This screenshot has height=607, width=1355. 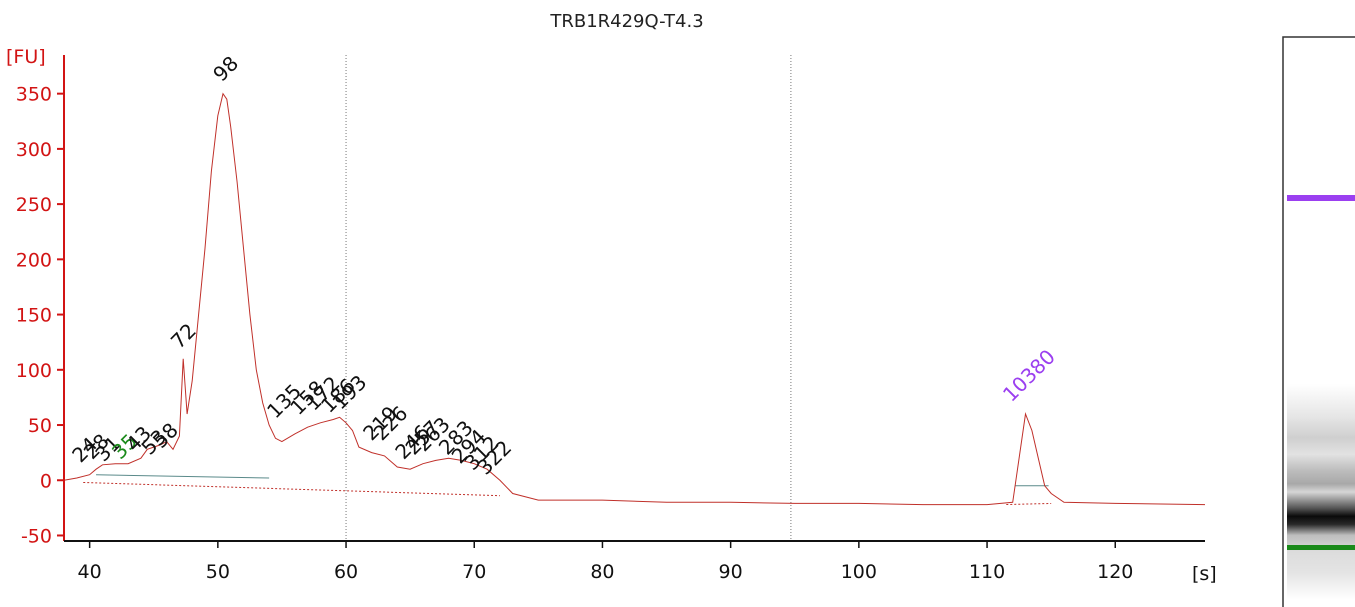 I want to click on gel-lane-image, so click(x=1318, y=321).